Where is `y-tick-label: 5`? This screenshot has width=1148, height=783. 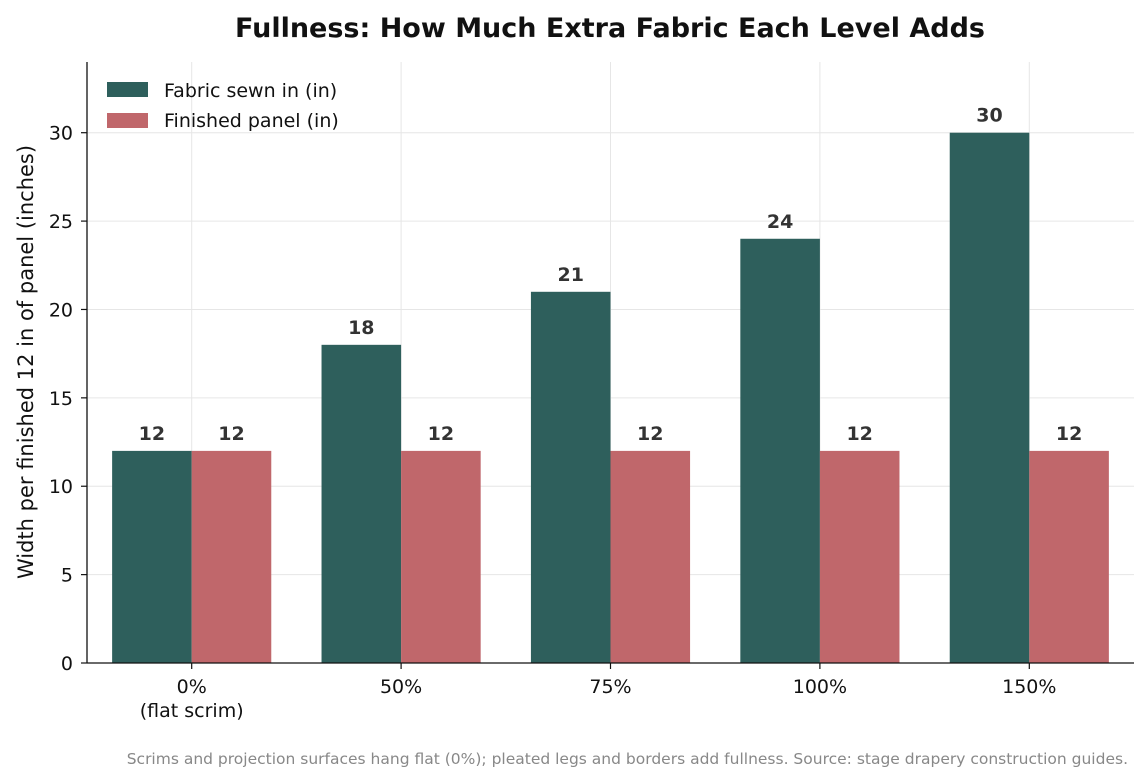 y-tick-label: 5 is located at coordinates (67, 576).